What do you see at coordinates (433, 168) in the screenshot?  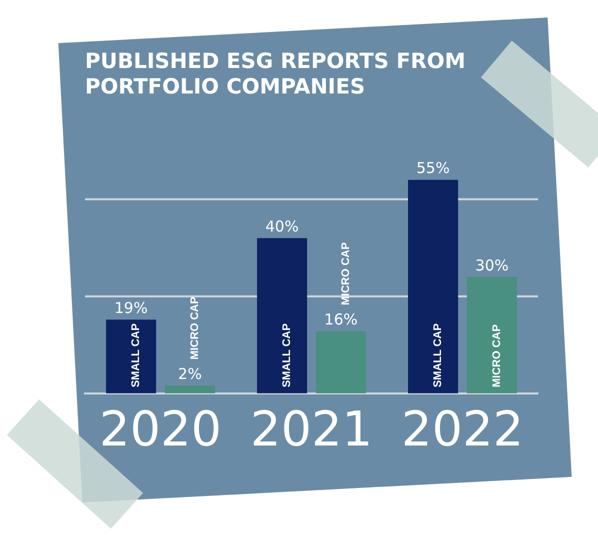 I see `data-label: 55%` at bounding box center [433, 168].